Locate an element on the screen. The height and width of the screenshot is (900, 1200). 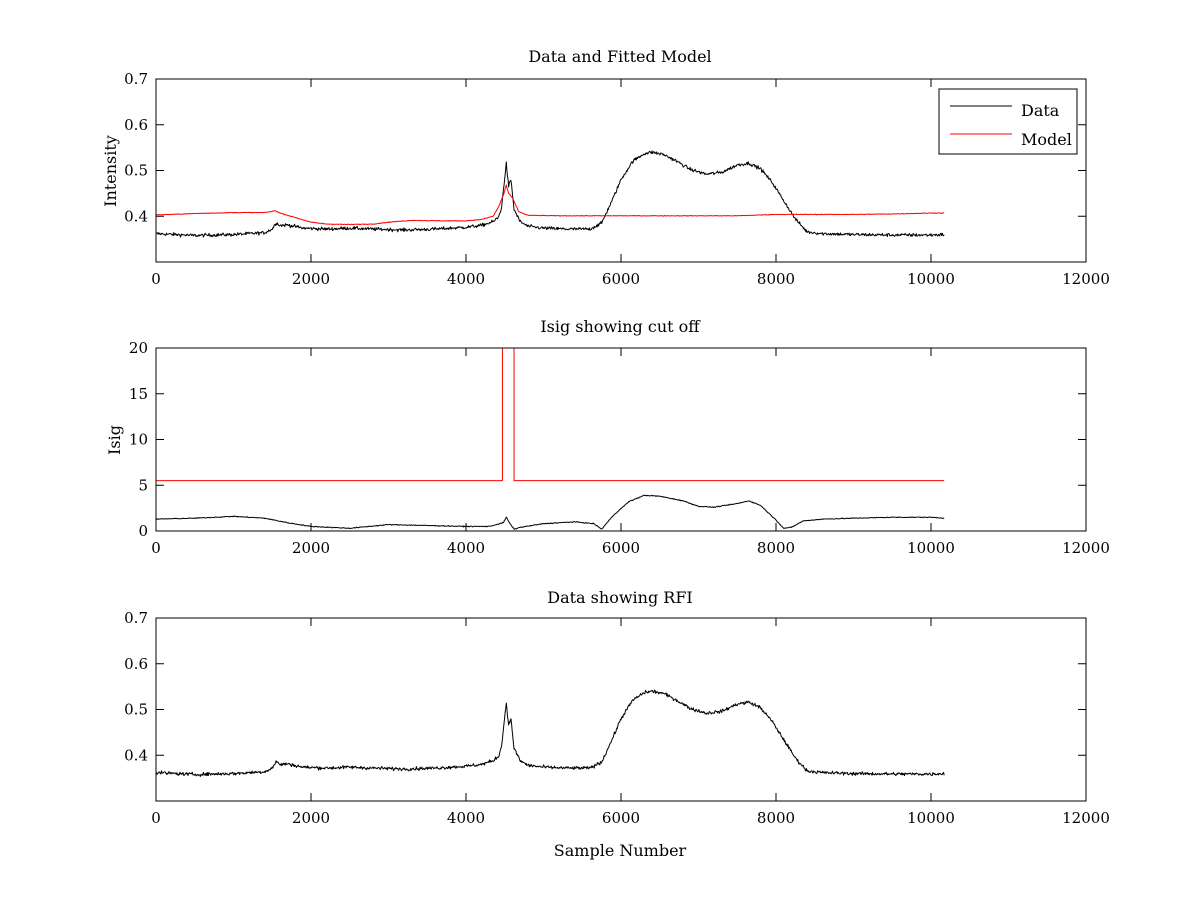
y-tick-label: 15 is located at coordinates (138, 394).